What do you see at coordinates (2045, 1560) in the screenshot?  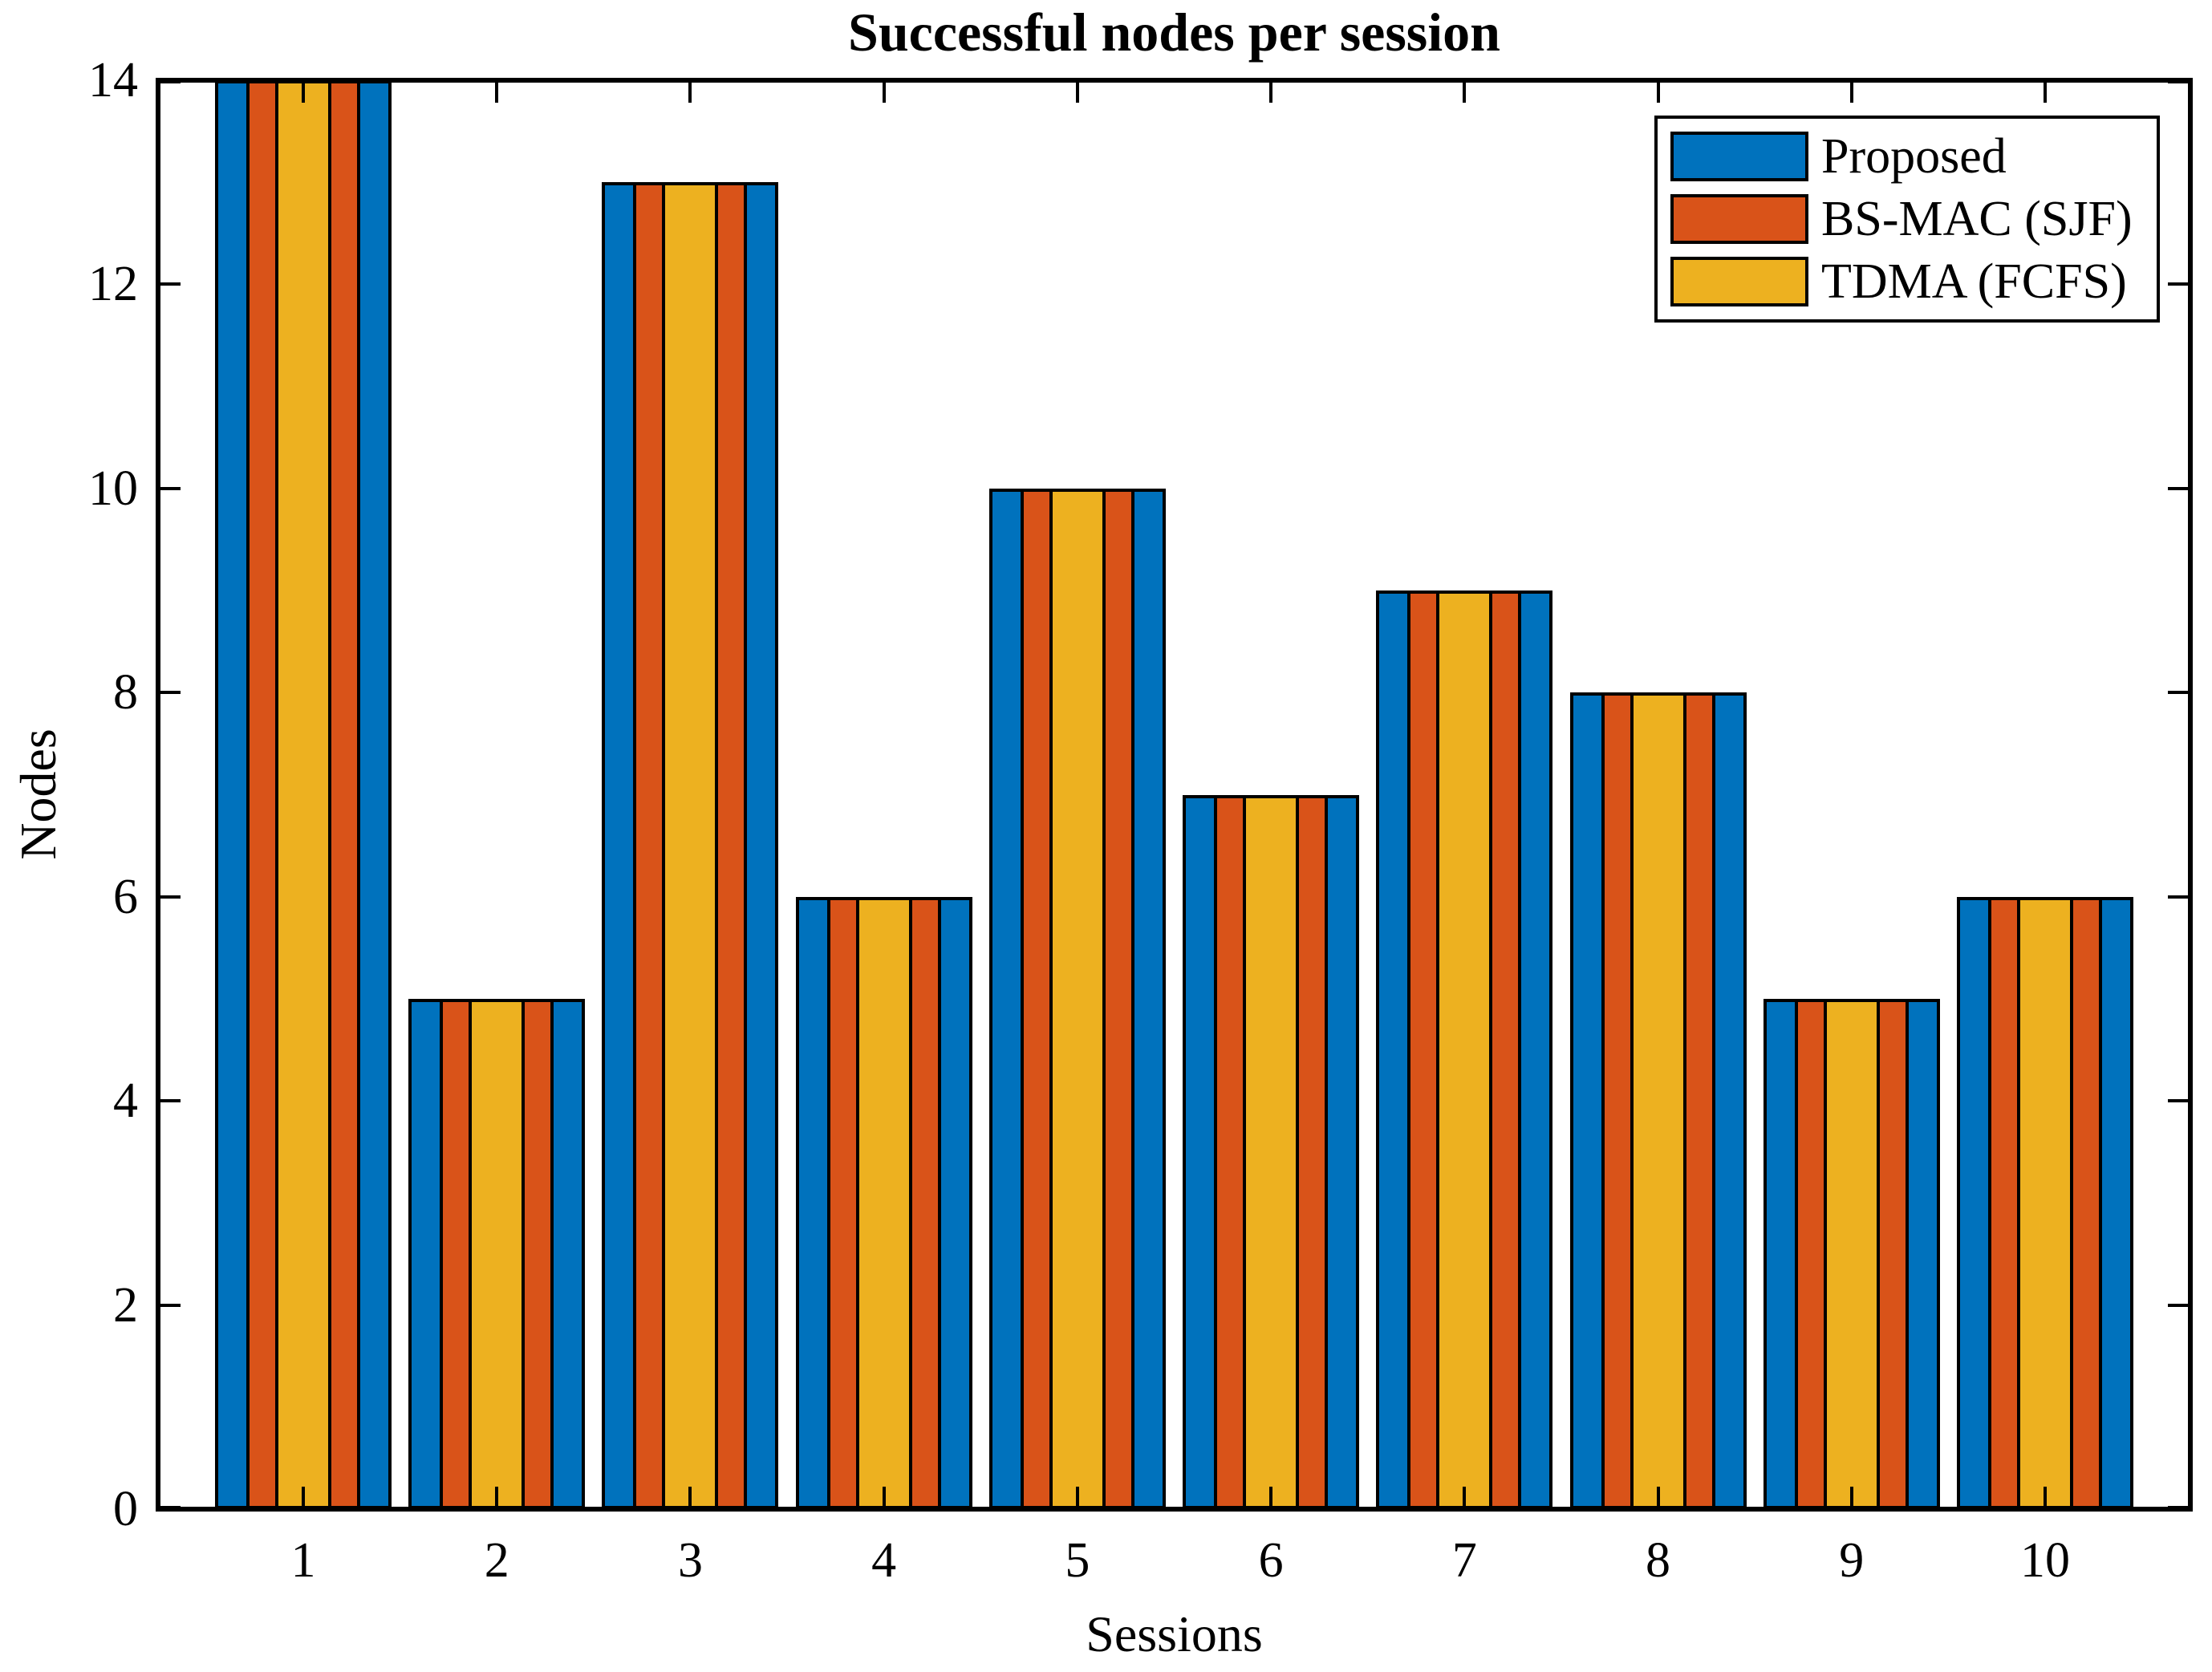 I see `x-tick-label-10: 10` at bounding box center [2045, 1560].